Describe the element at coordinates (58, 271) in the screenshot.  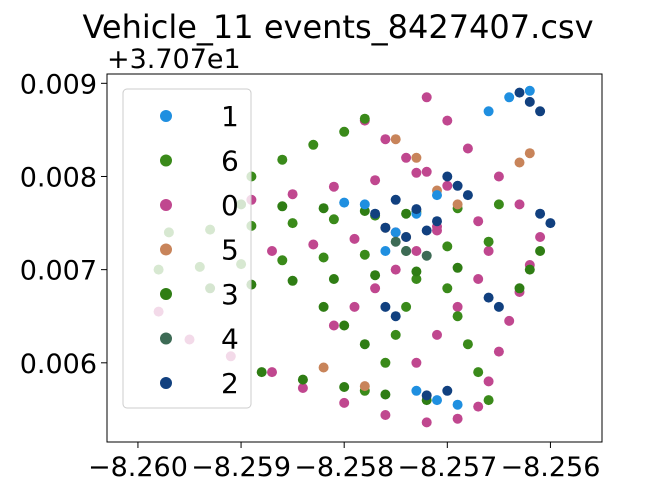
I see `y-tick-label: 0.007` at that location.